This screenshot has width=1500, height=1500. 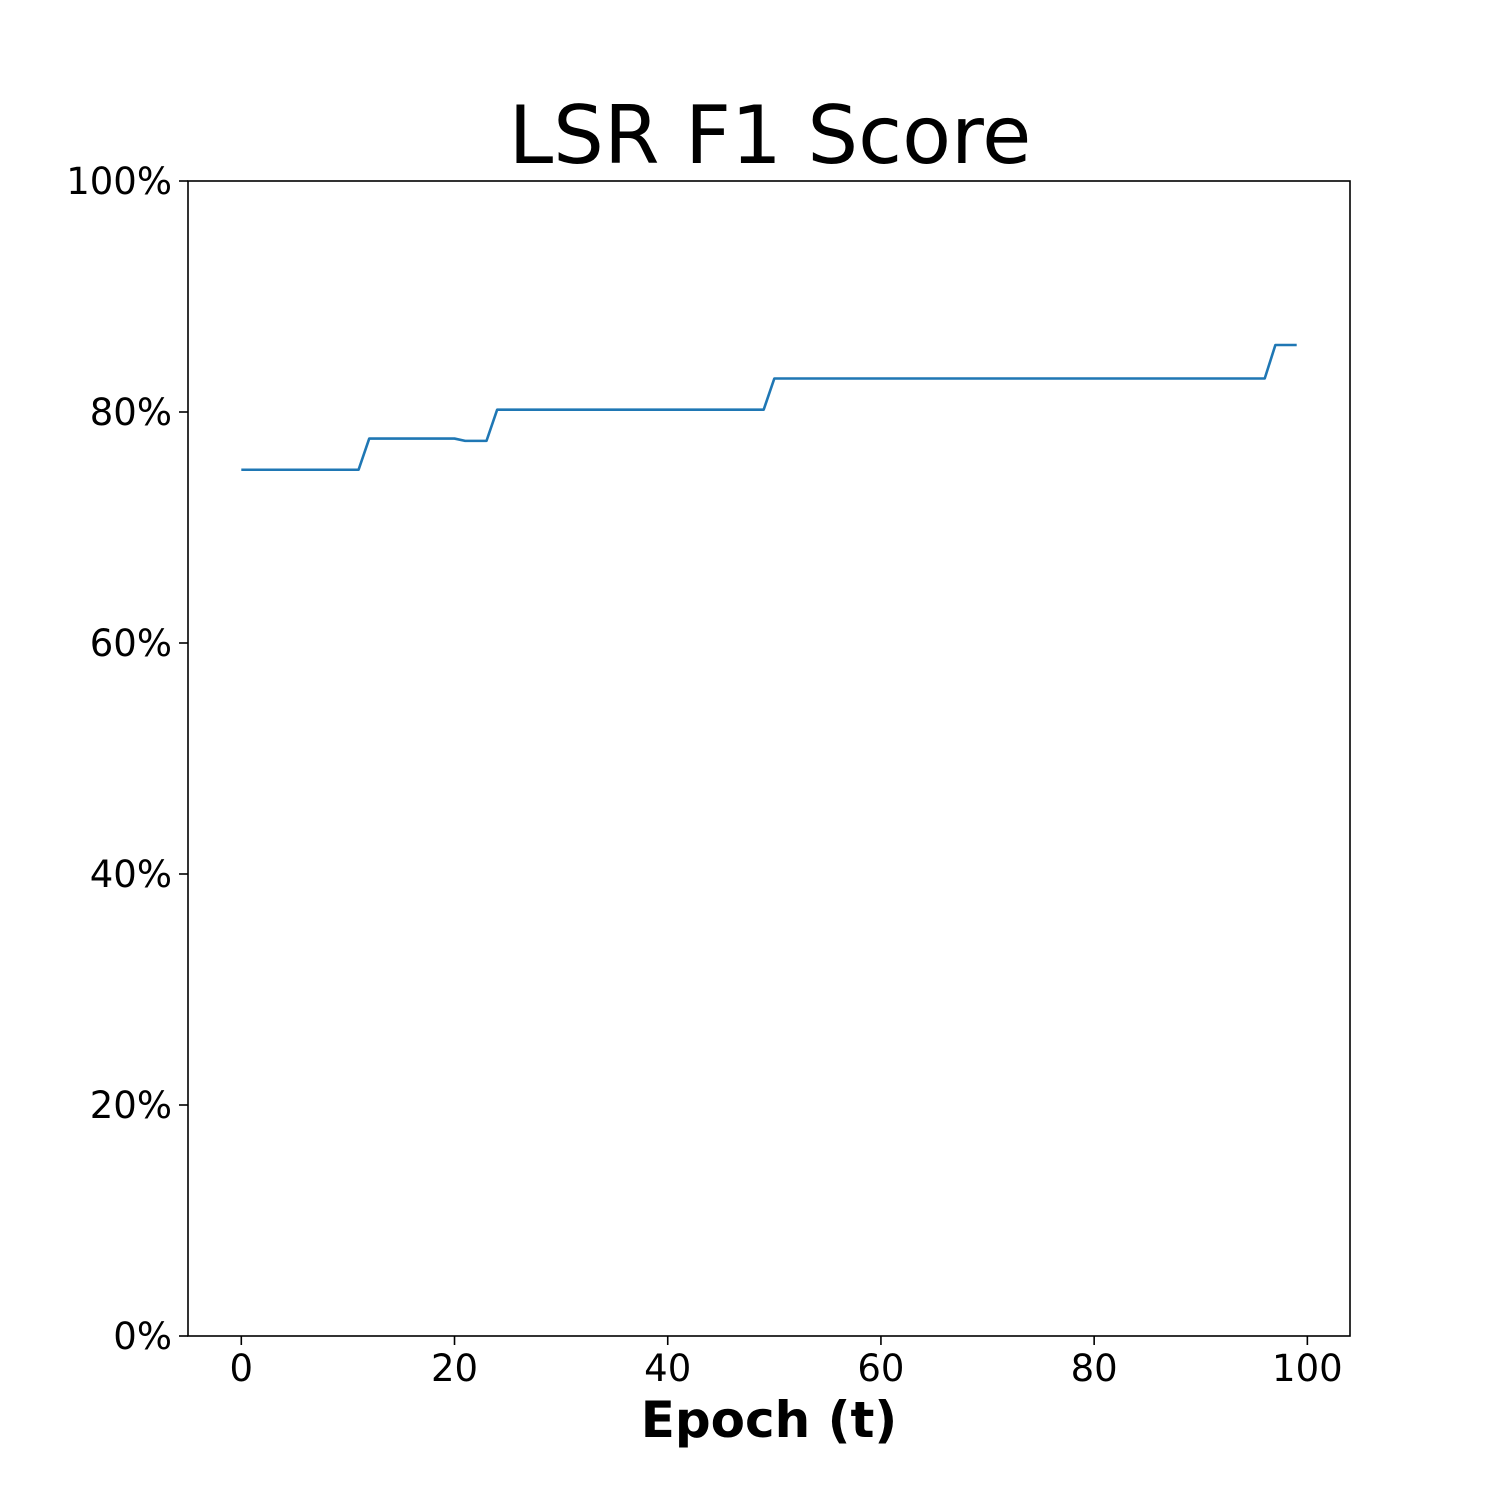 What do you see at coordinates (770, 135) in the screenshot?
I see `chart-title: LSR F1 Score` at bounding box center [770, 135].